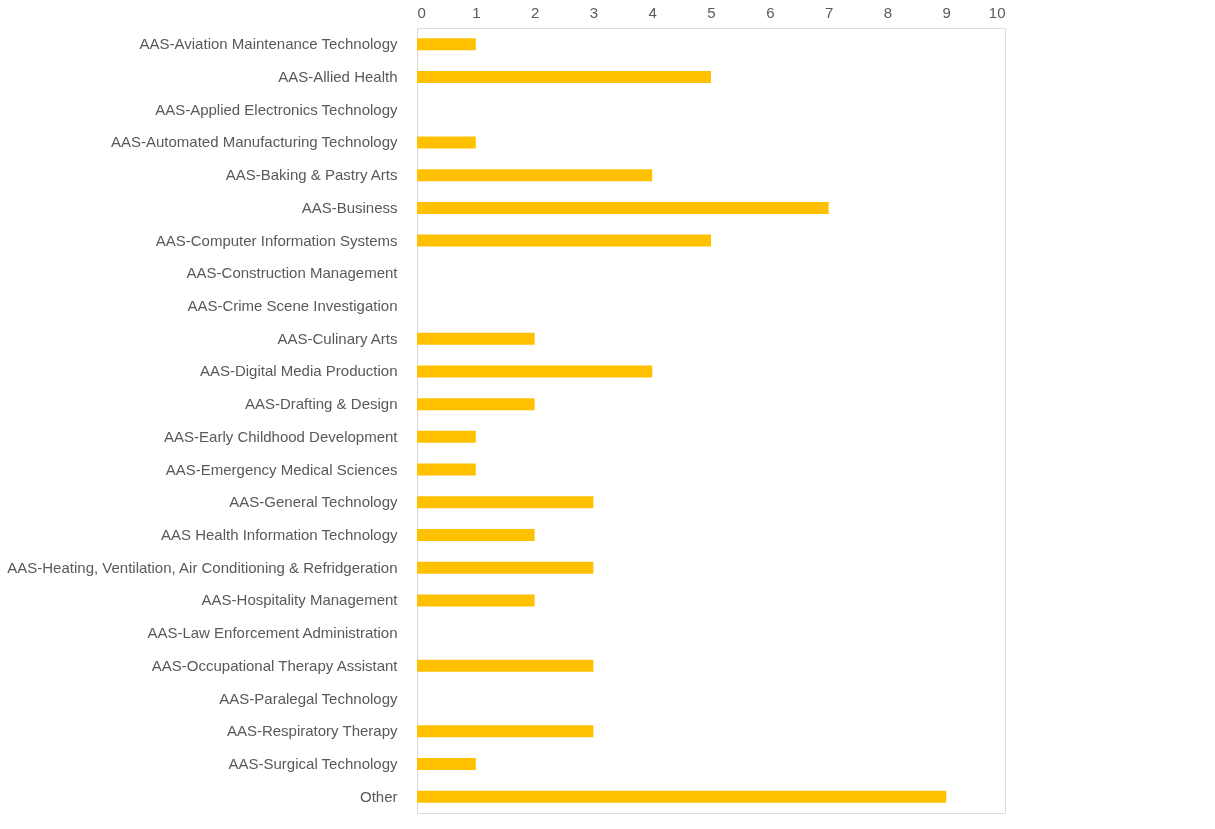 This screenshot has height=829, width=1215. What do you see at coordinates (378, 796) in the screenshot?
I see `y-tick-label: Other` at bounding box center [378, 796].